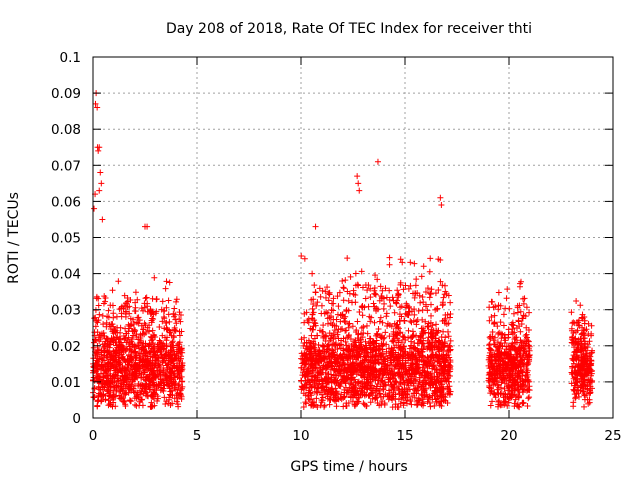  I want to click on y-tick-label: 0.09, so click(66, 94).